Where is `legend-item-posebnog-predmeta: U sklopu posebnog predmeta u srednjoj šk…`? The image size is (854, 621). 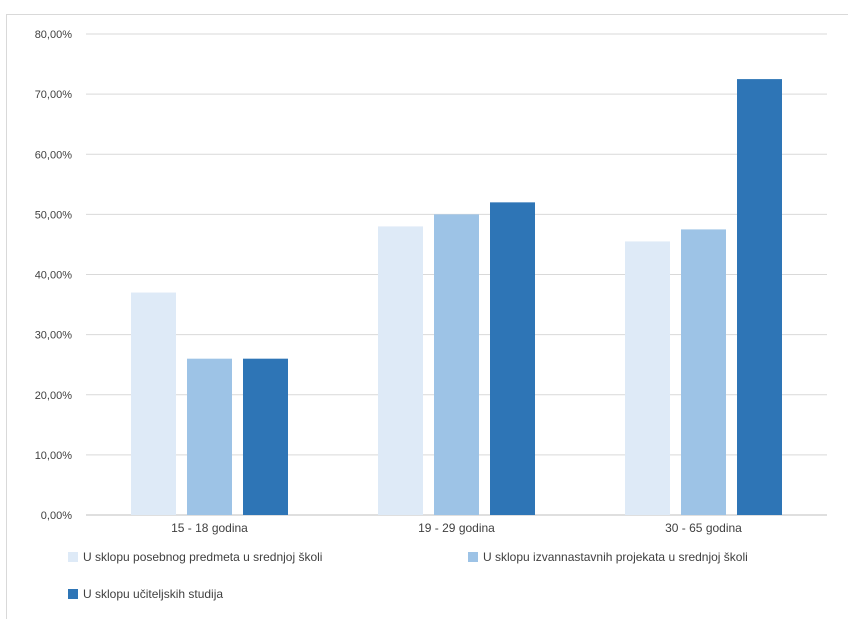
legend-item-posebnog-predmeta: U sklopu posebnog predmeta u srednjoj šk… is located at coordinates (195, 557).